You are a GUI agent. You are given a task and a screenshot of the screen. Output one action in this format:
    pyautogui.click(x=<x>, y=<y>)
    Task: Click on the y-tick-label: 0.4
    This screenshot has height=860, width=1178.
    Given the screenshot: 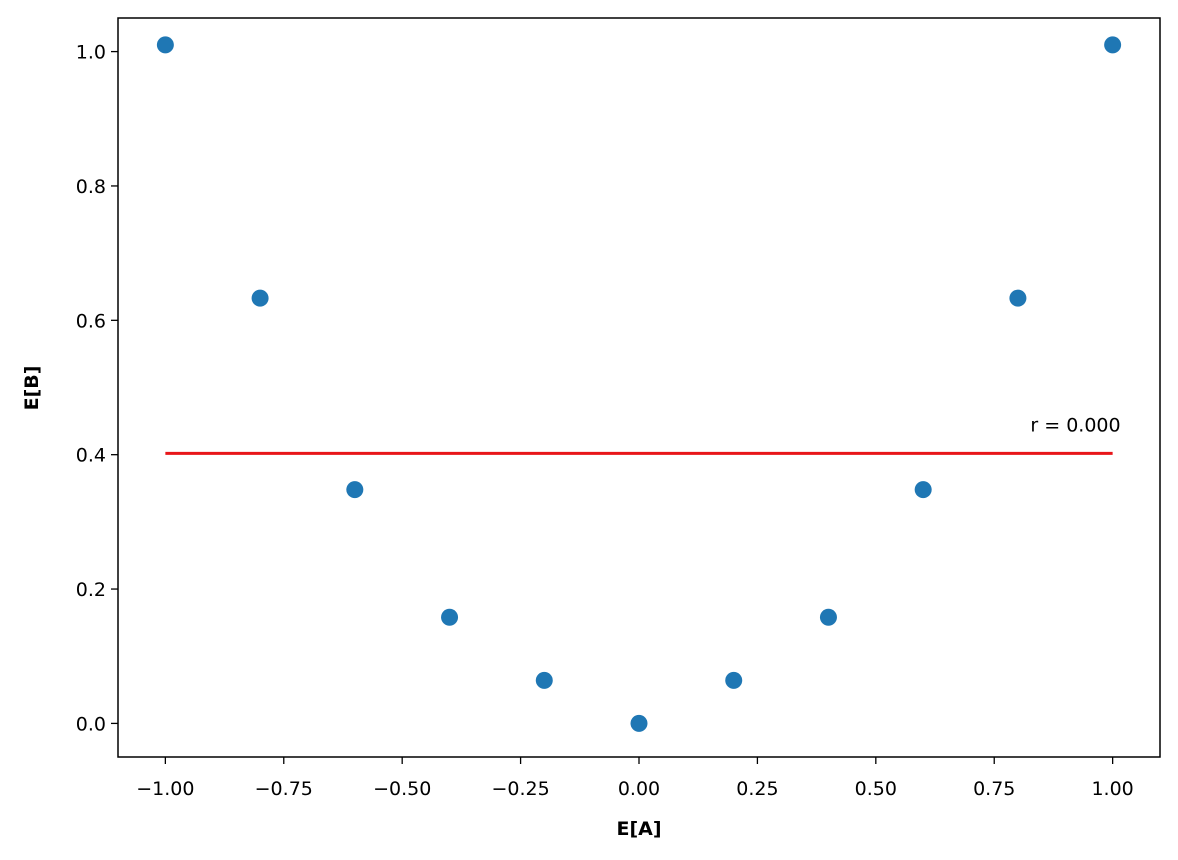 What is the action you would take?
    pyautogui.click(x=91, y=456)
    